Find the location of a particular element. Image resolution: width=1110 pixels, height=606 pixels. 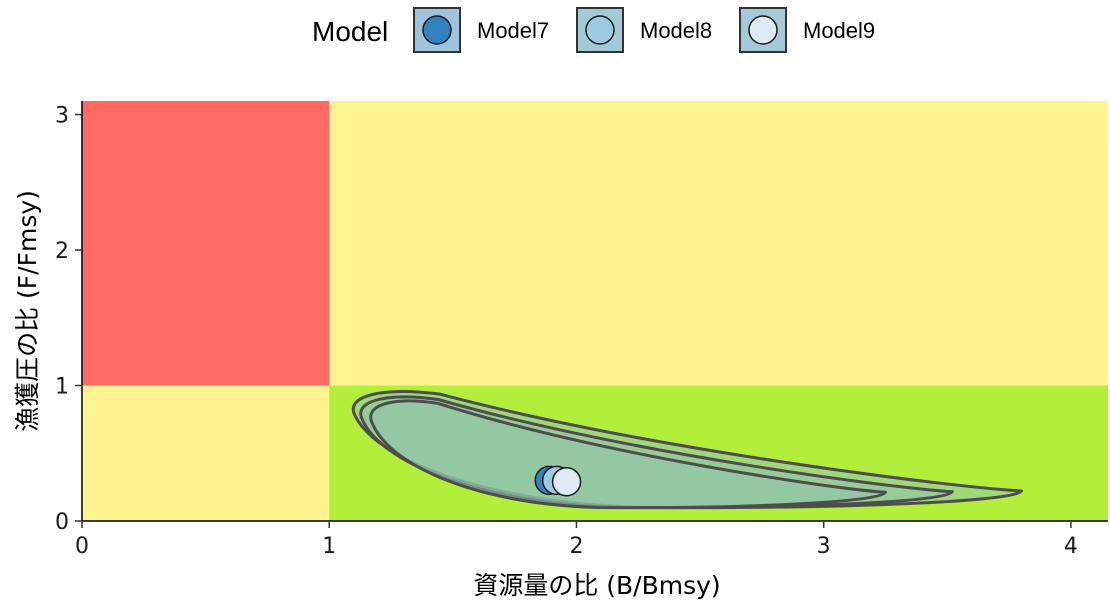

x-axis-title: 資源量の比 (B/Bmsy) is located at coordinates (596, 585).